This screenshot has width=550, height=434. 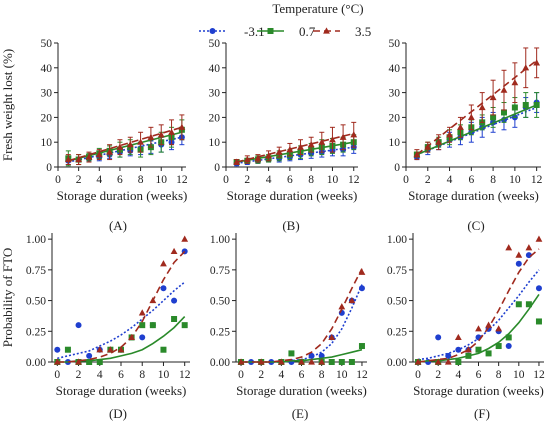 I want to click on legend-title: Temperature (°C), so click(x=317, y=8).